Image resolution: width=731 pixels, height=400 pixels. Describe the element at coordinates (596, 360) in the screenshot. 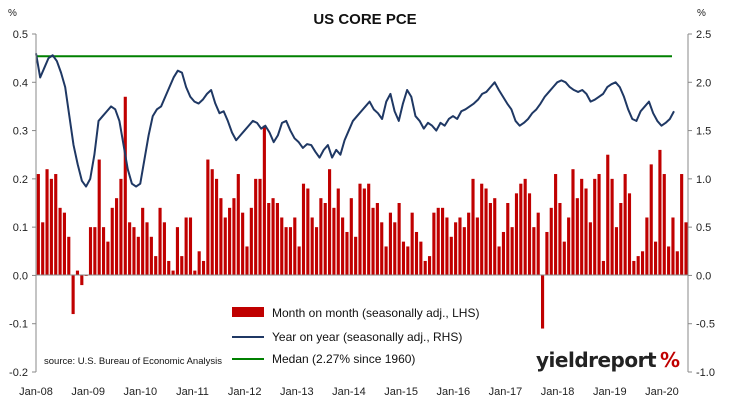

I see `brand-wordmark: yieldreport` at that location.